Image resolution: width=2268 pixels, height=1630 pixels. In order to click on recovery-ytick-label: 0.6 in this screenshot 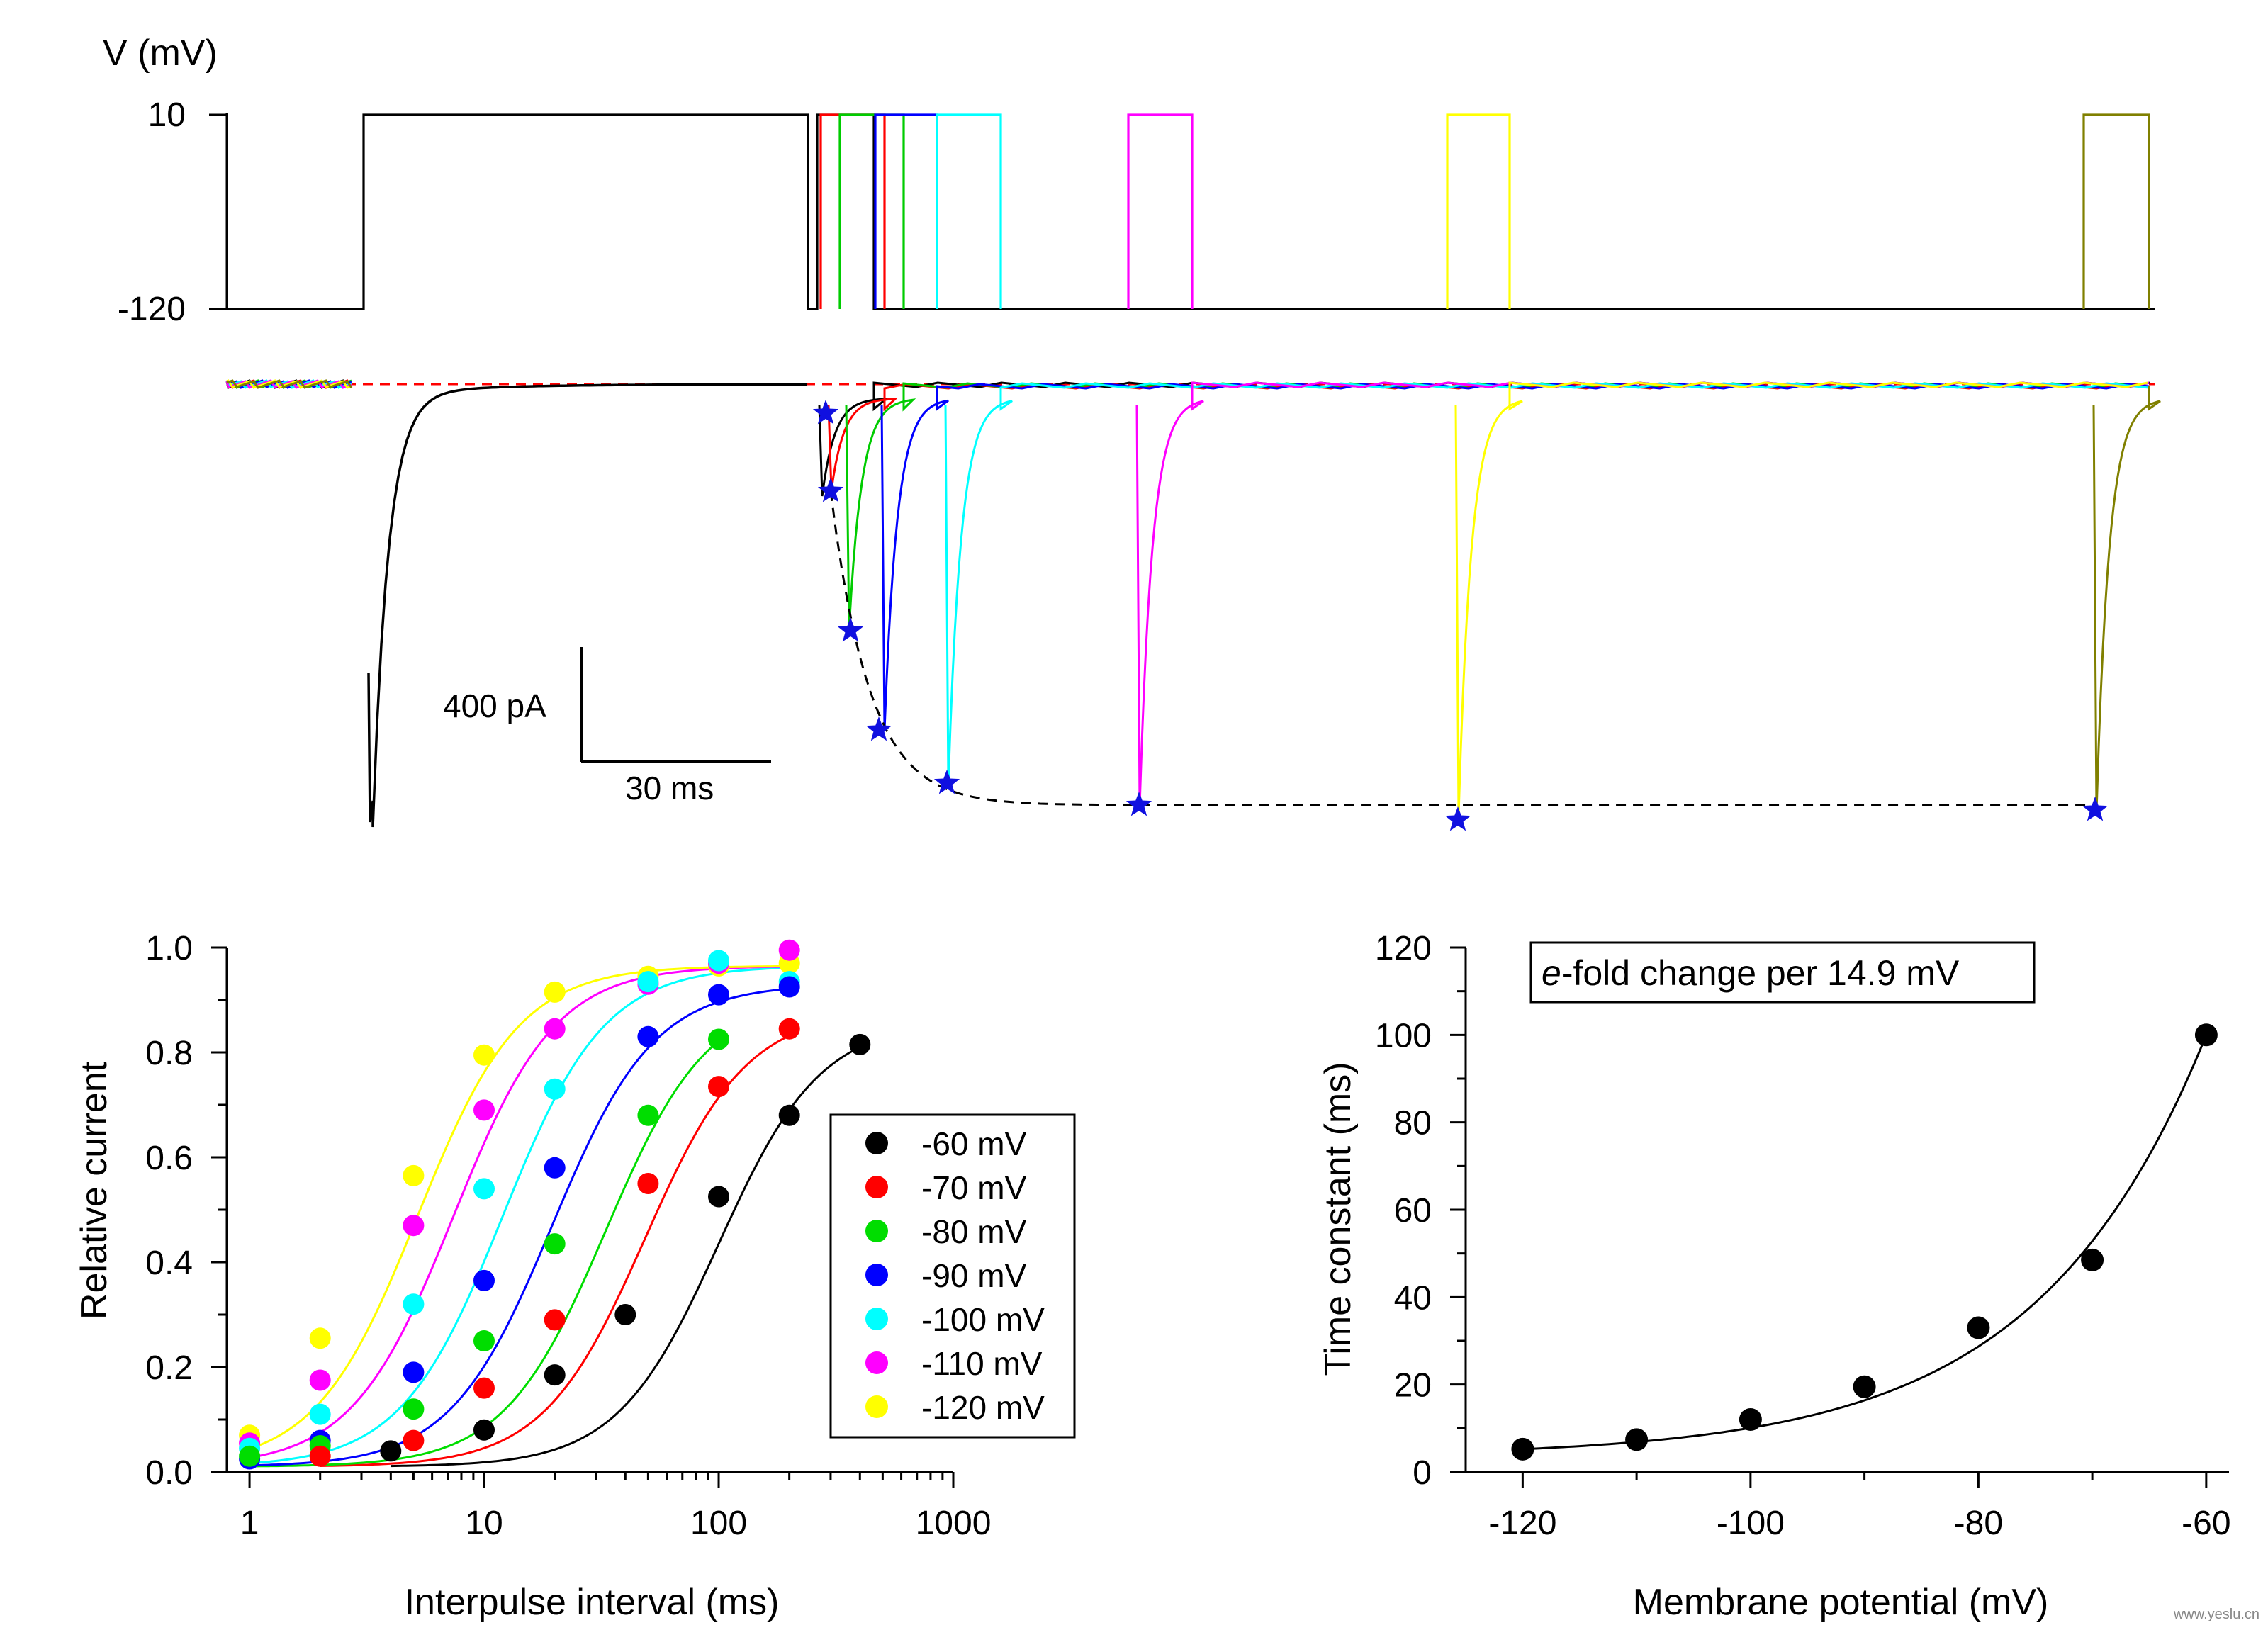, I will do `click(169, 1158)`.